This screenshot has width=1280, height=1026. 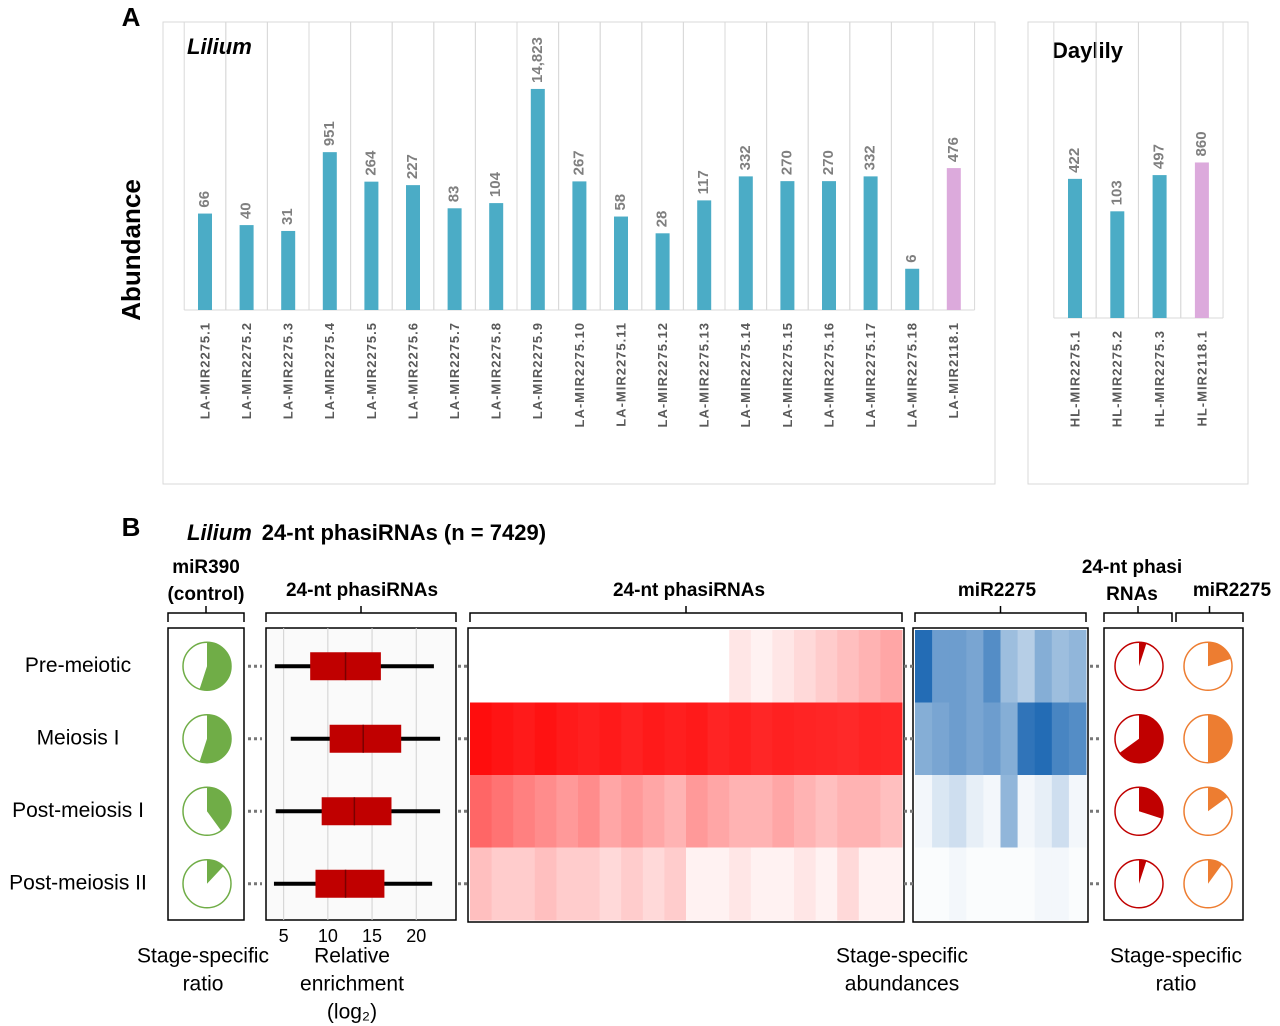 What do you see at coordinates (78, 882) in the screenshot?
I see `stage-label: Post-meiosis II` at bounding box center [78, 882].